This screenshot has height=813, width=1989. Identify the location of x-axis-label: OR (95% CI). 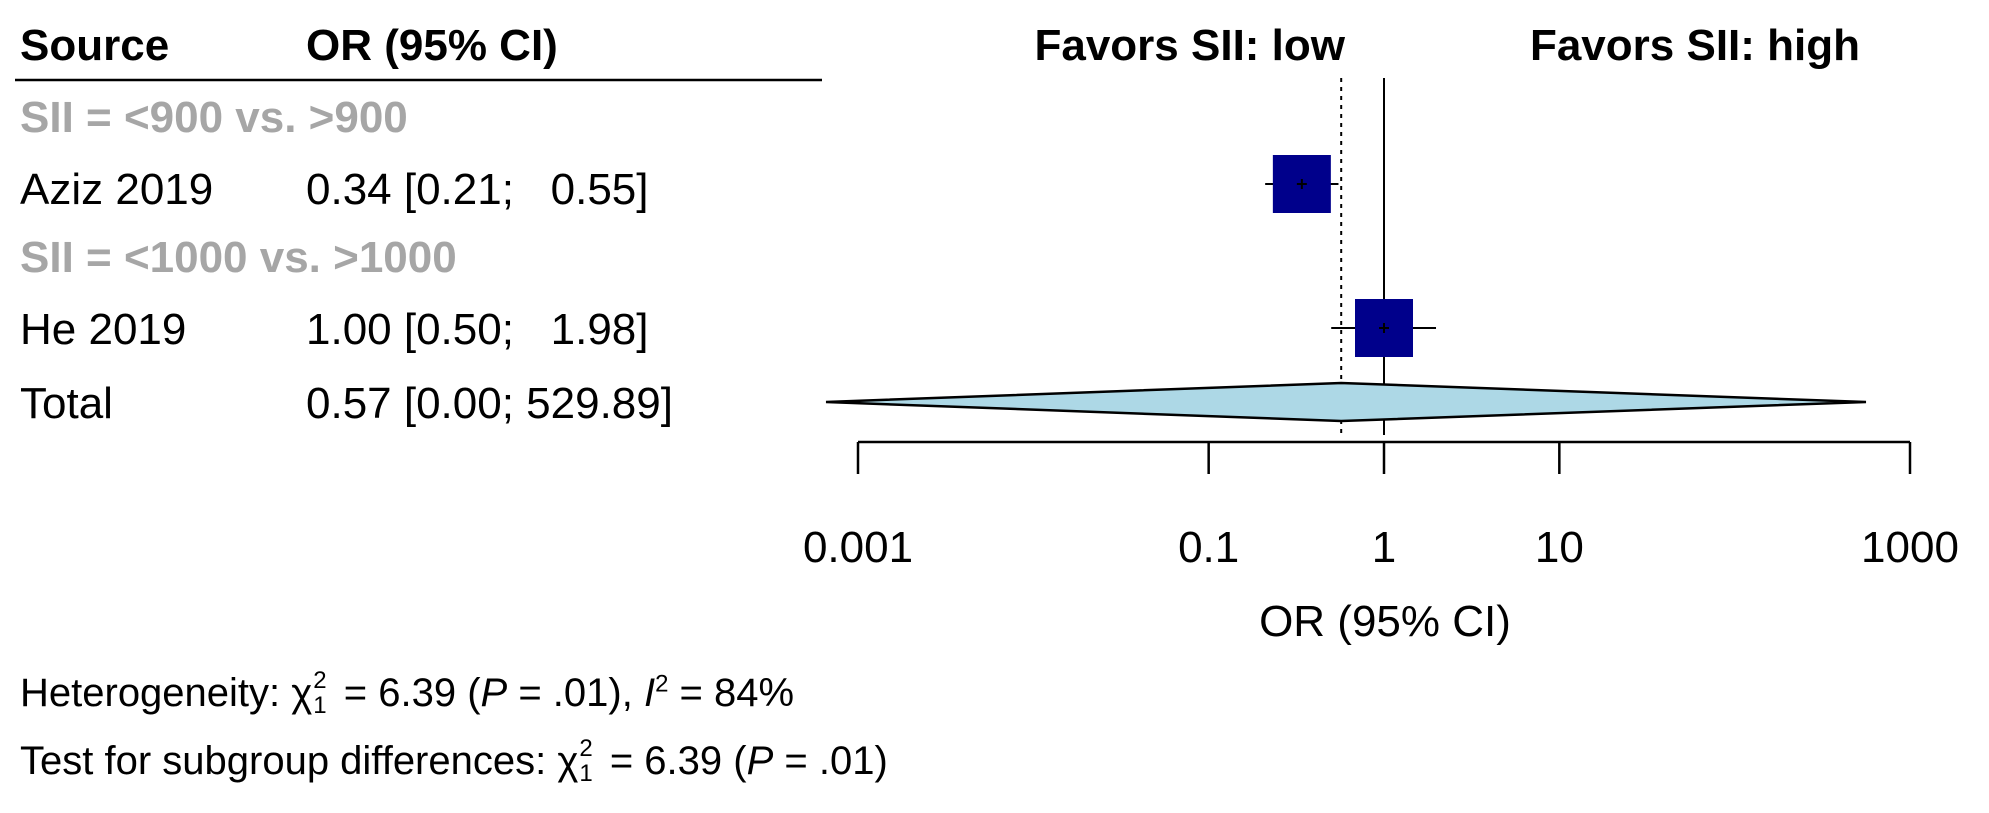
(1385, 621).